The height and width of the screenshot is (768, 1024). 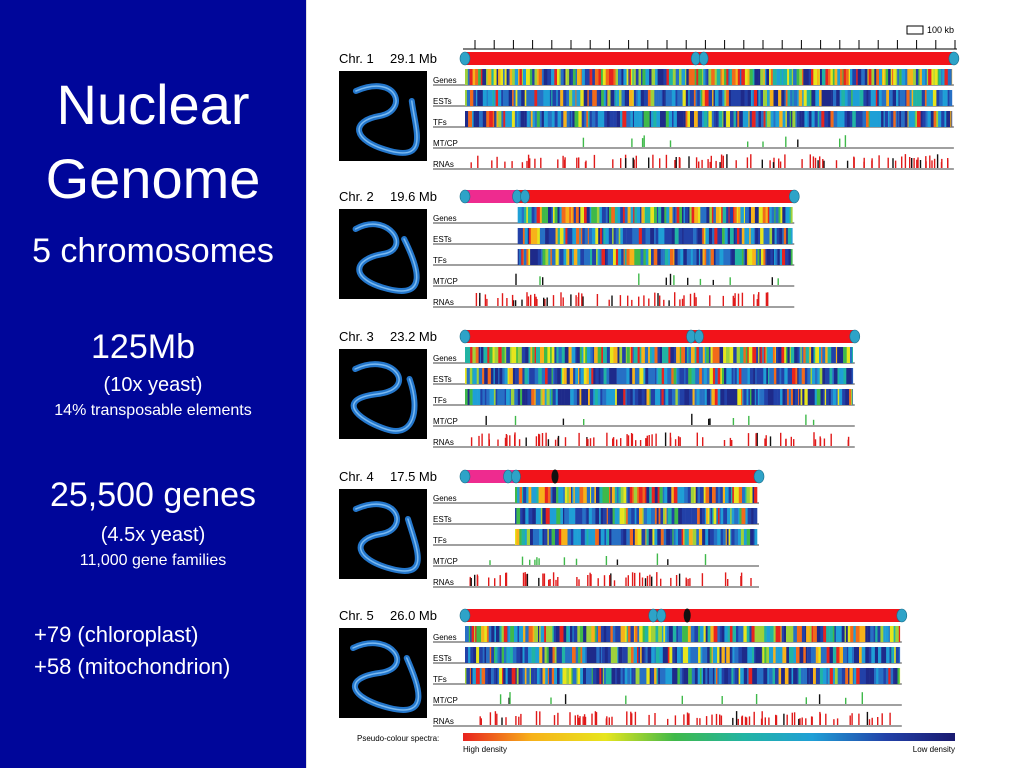 I want to click on chromosome-size: 29.1 Mb, so click(x=413, y=58).